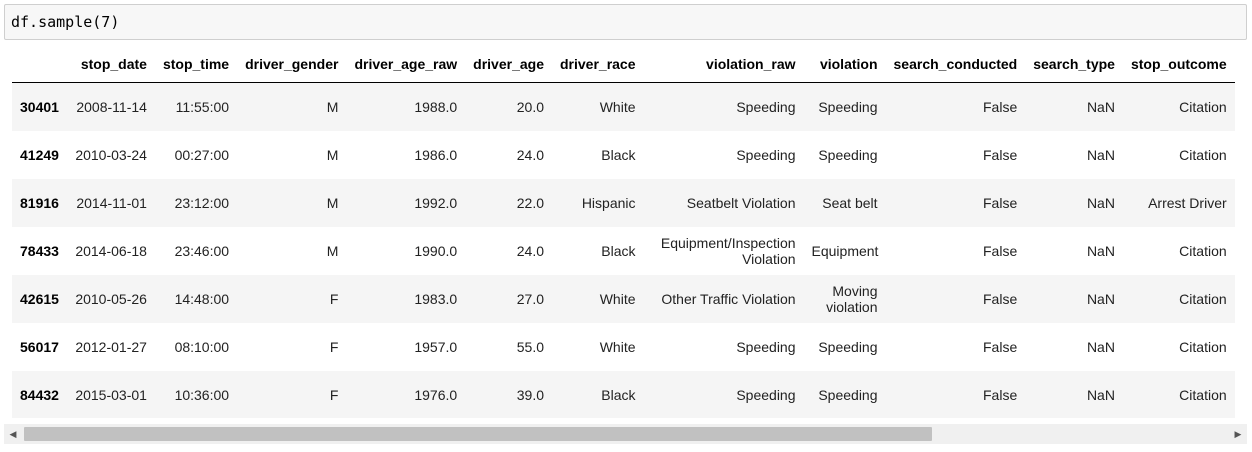 The image size is (1252, 452). Describe the element at coordinates (436, 154) in the screenshot. I see `cell-driver-age-raw: 1986.0` at that location.